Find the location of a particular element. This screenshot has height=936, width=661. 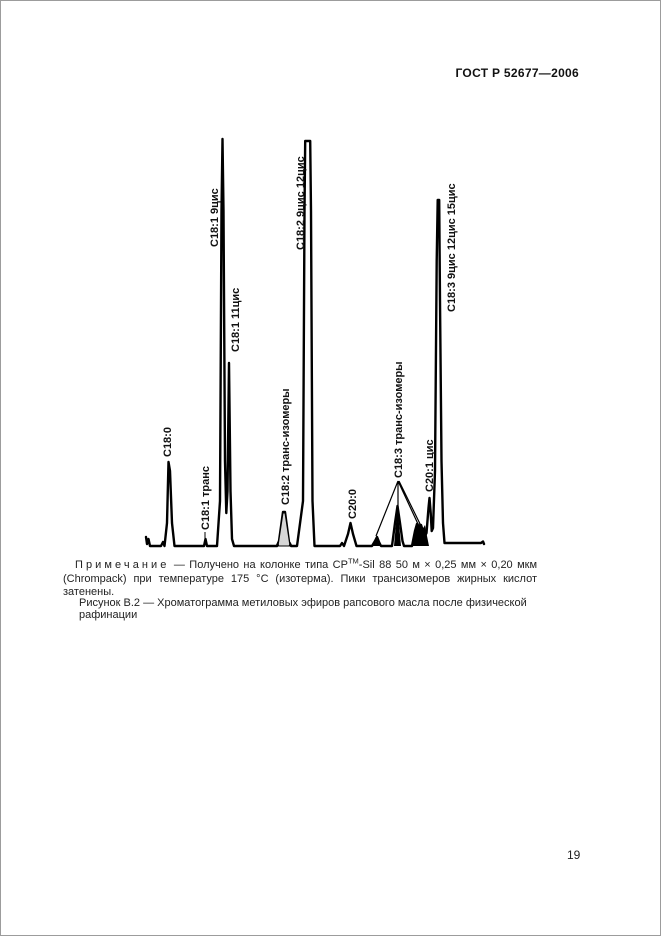

peak-label-c18-2-trans: C18:2 транс-изомеры is located at coordinates (286, 446).